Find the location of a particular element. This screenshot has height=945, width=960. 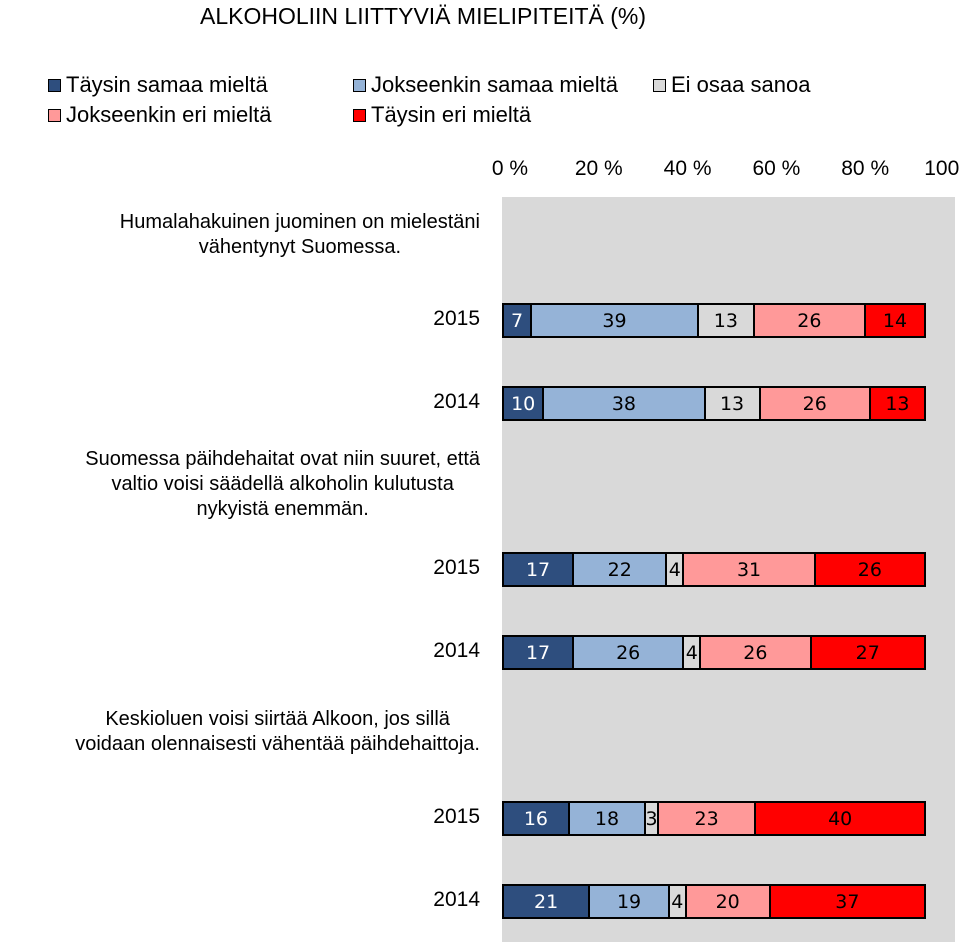

legend-item: Jokseenkin eri mieltä is located at coordinates (159, 115).